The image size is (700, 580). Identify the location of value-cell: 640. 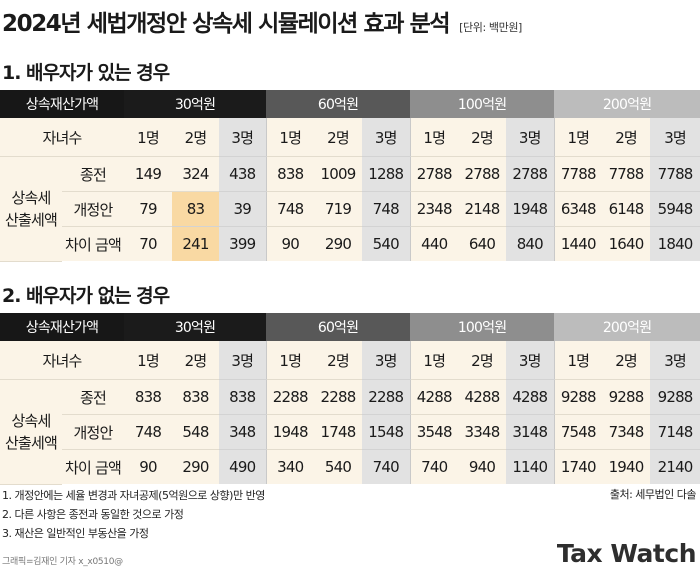
(482, 243).